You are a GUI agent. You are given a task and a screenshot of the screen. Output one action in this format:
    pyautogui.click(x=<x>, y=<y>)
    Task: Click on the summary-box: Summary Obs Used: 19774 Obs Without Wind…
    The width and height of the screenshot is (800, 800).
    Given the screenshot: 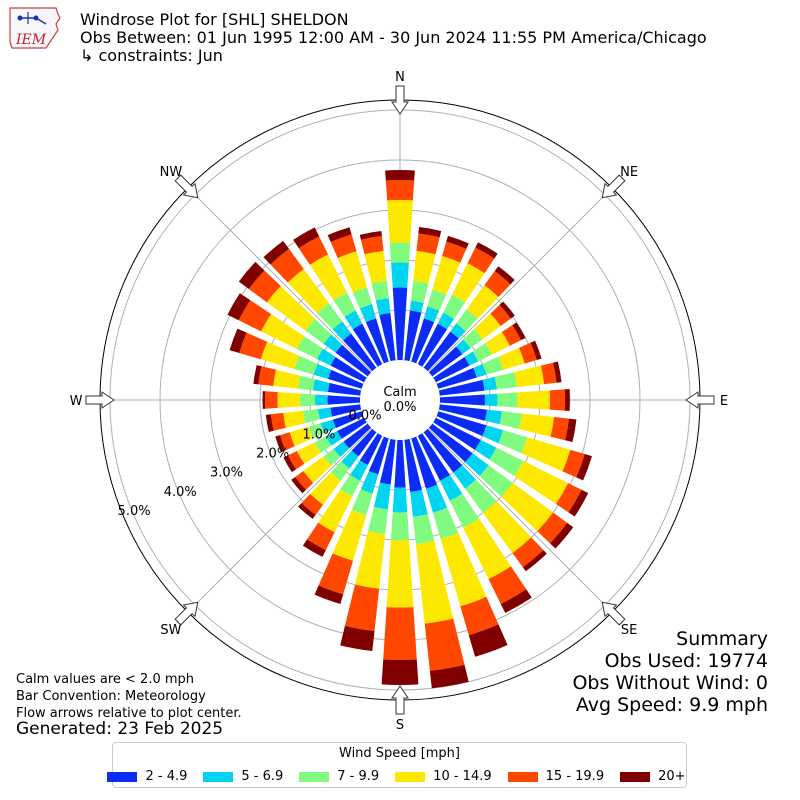 What is the action you would take?
    pyautogui.click(x=670, y=672)
    